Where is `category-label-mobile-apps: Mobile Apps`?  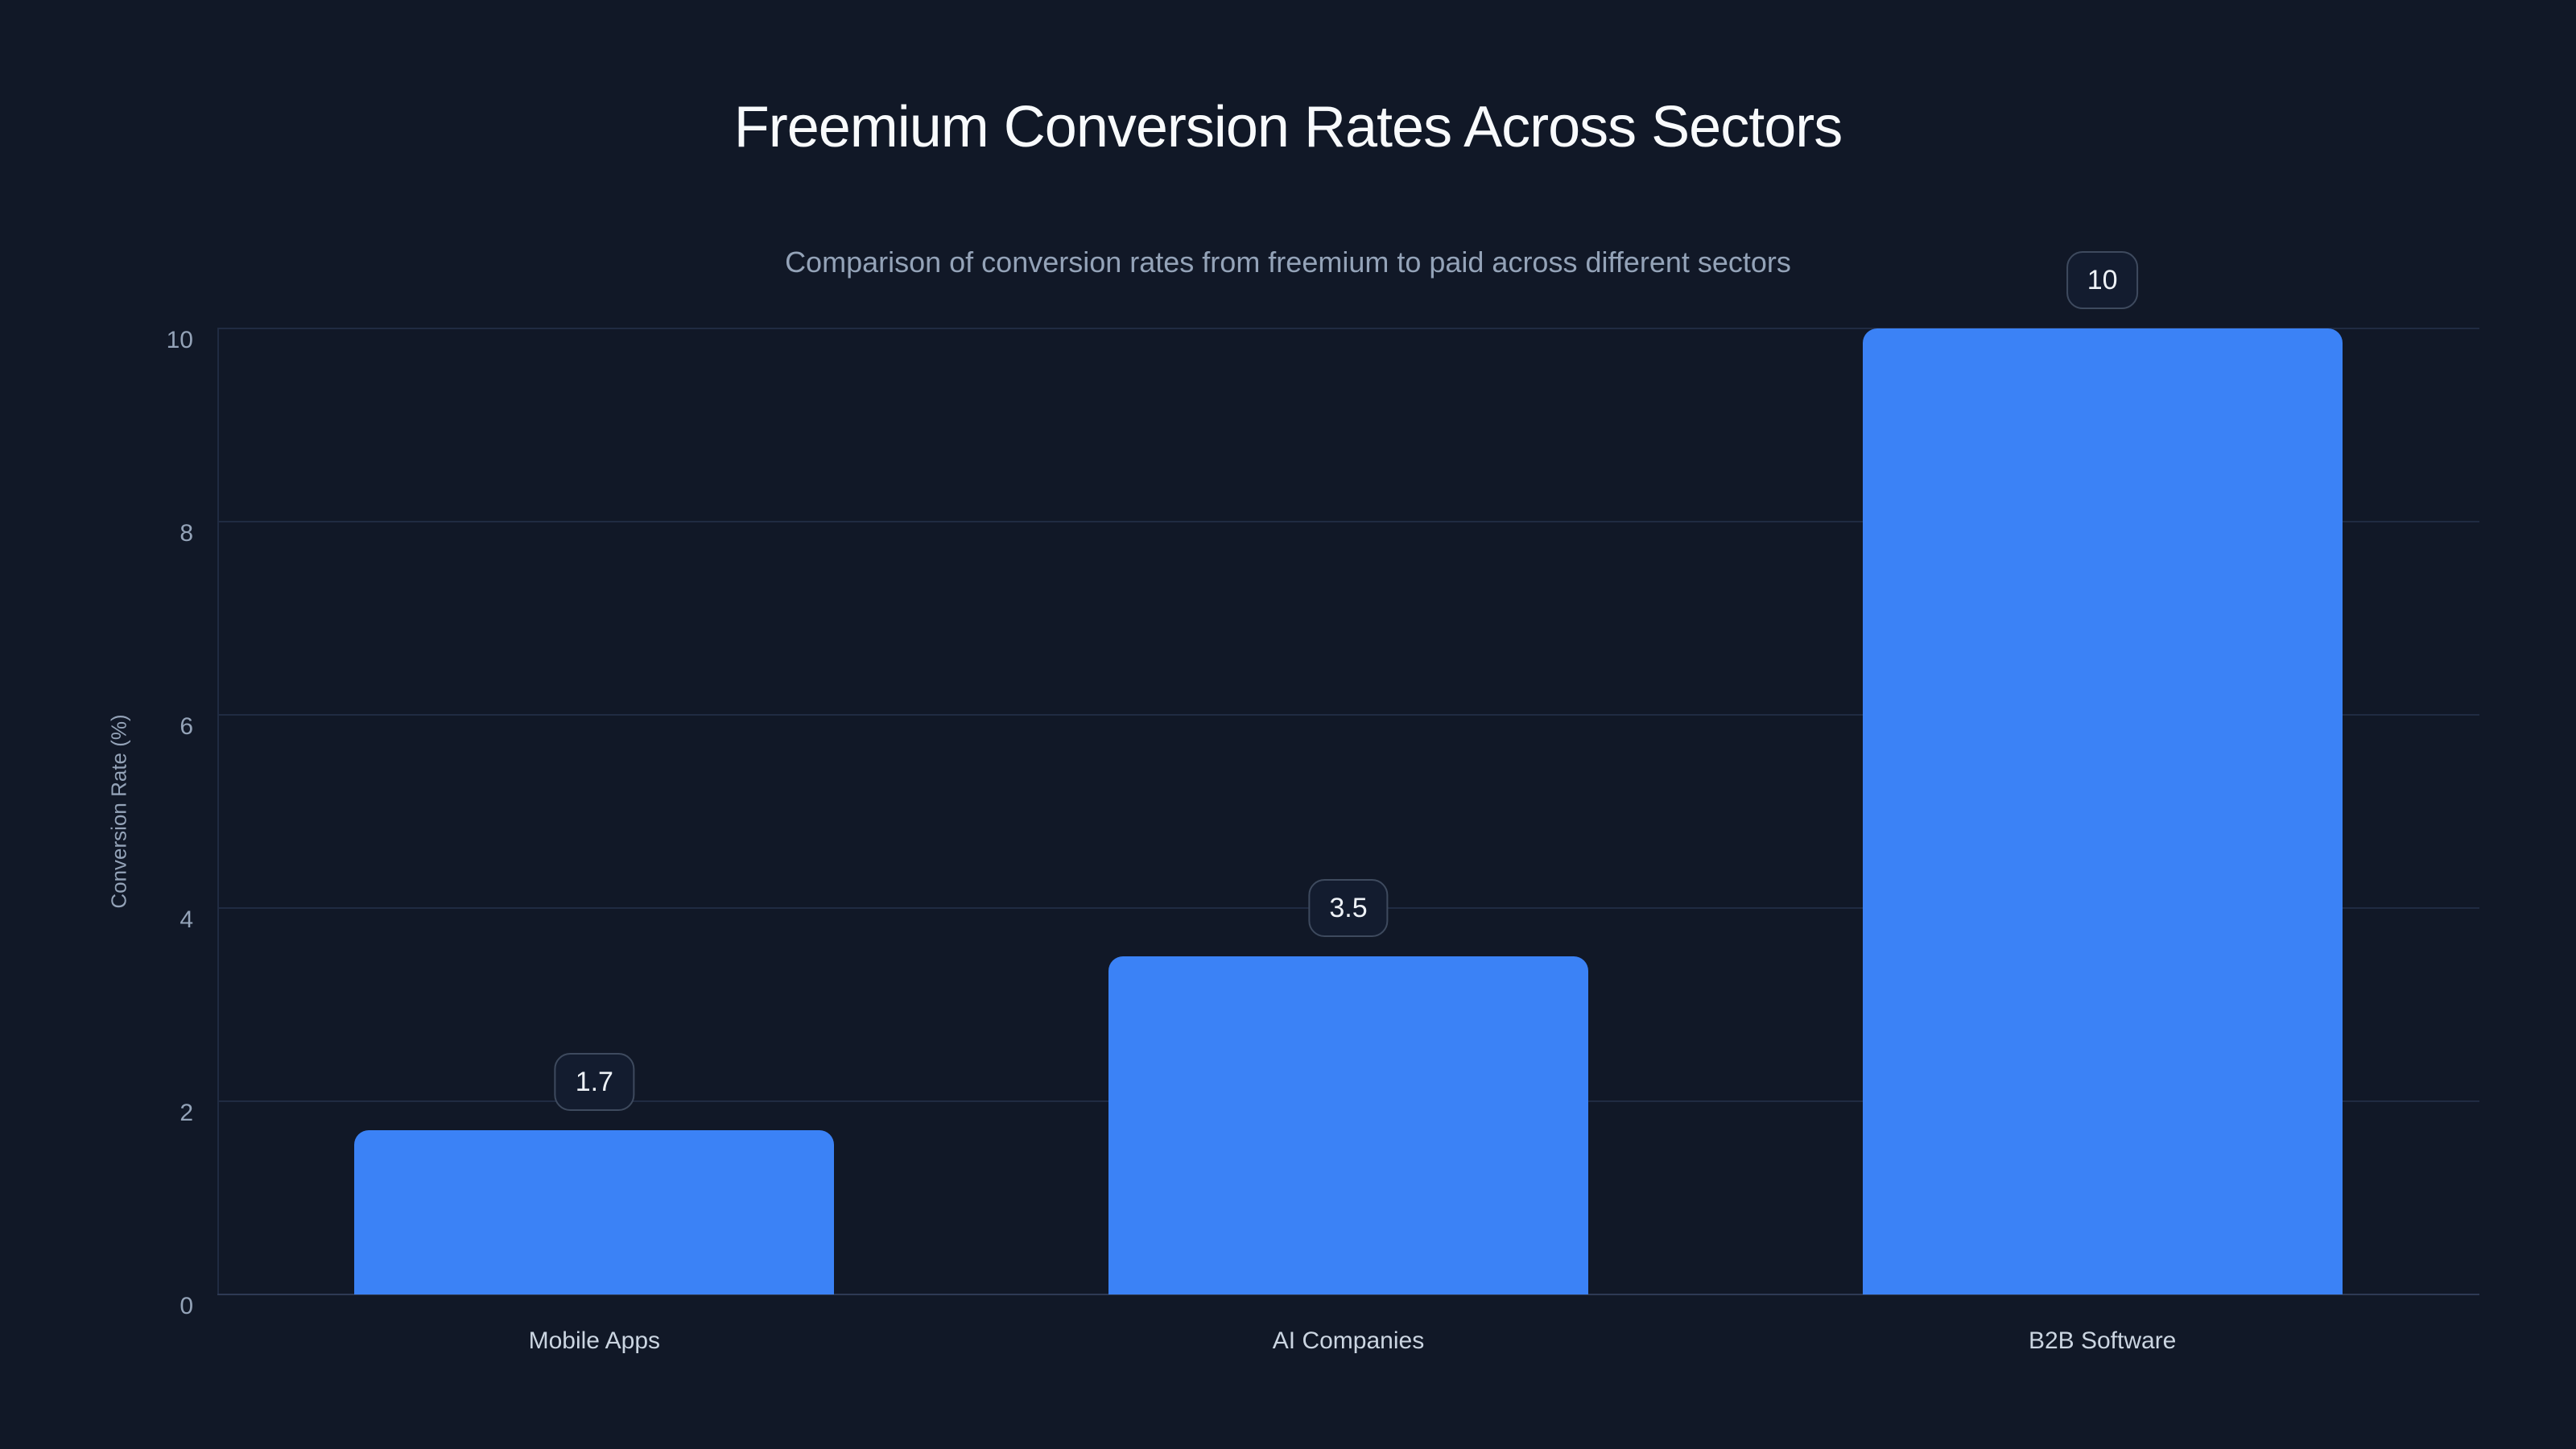
category-label-mobile-apps: Mobile Apps is located at coordinates (594, 1340).